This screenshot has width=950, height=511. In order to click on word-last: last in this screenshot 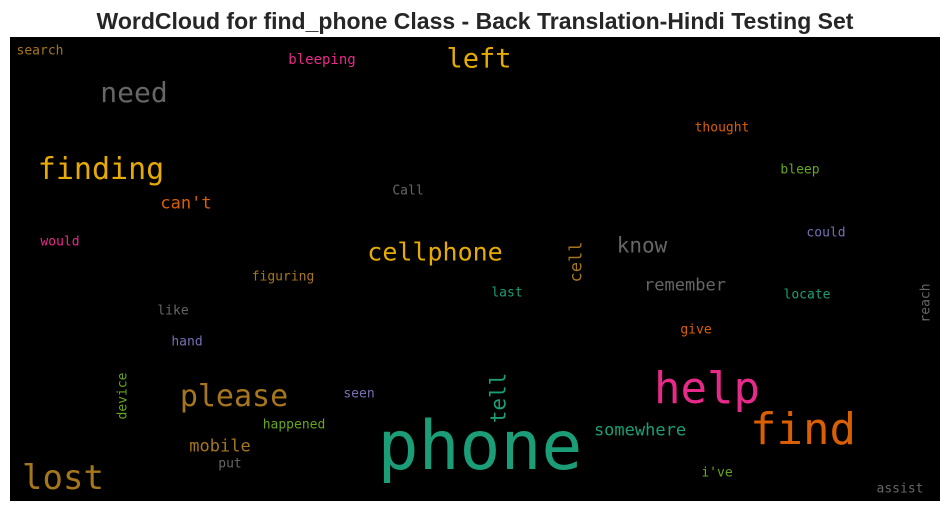, I will do `click(507, 293)`.